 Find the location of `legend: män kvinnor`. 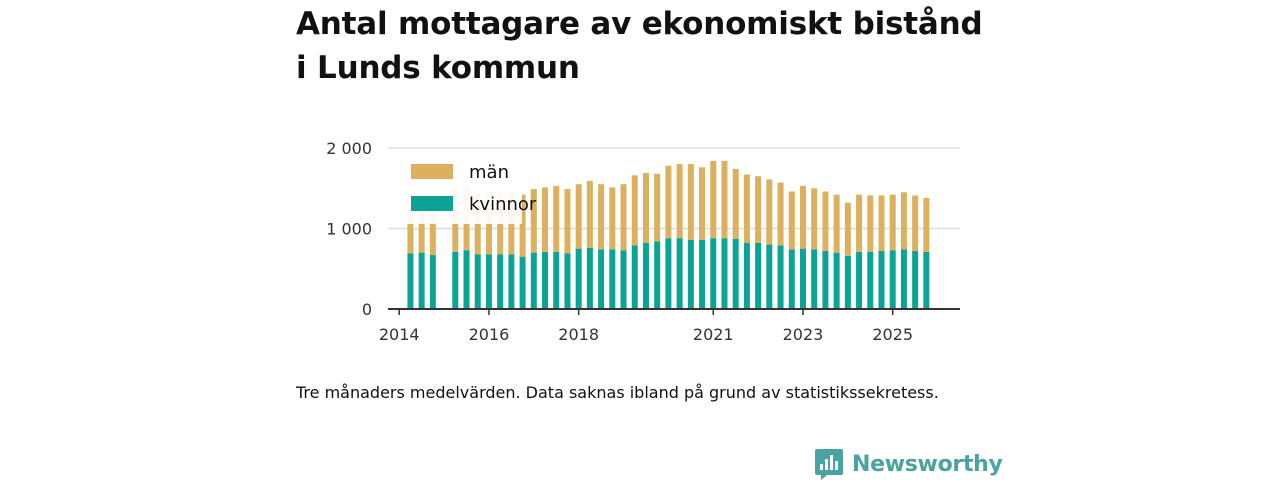

legend: män kvinnor is located at coordinates (468, 188).